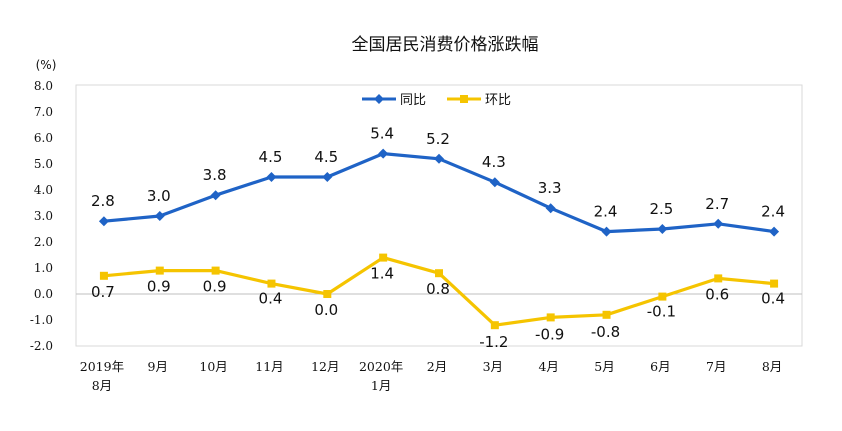 The width and height of the screenshot is (842, 431). What do you see at coordinates (717, 294) in the screenshot?
I see `data-label: 0.6` at bounding box center [717, 294].